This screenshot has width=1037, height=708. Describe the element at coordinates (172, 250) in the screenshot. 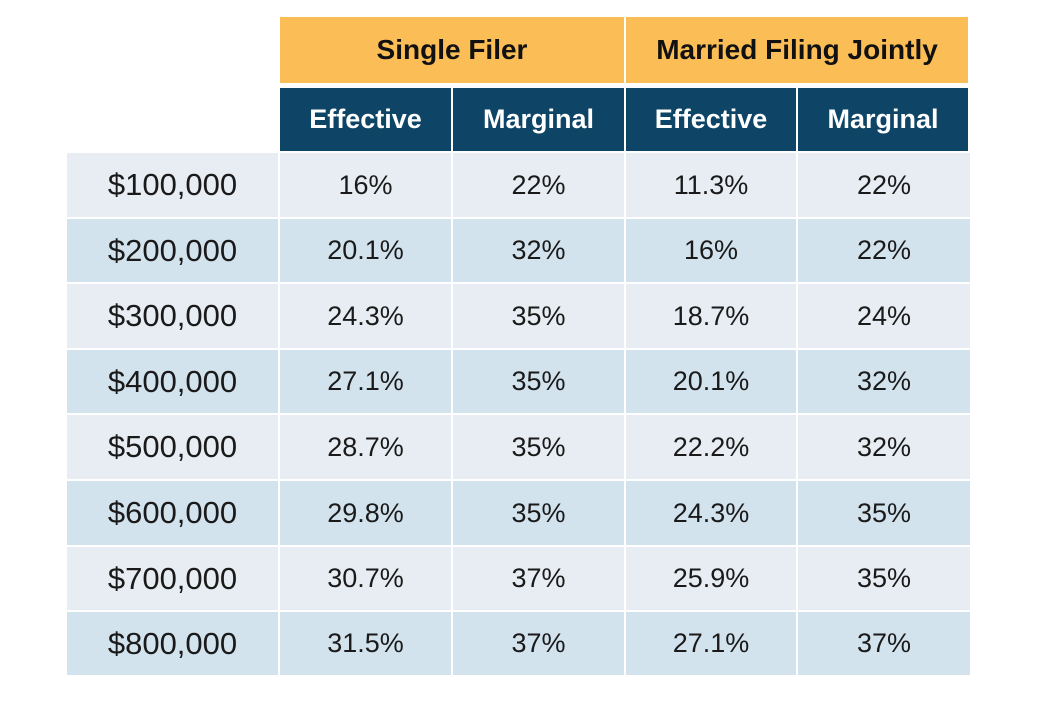

I see `row-label-income: $200,000` at that location.